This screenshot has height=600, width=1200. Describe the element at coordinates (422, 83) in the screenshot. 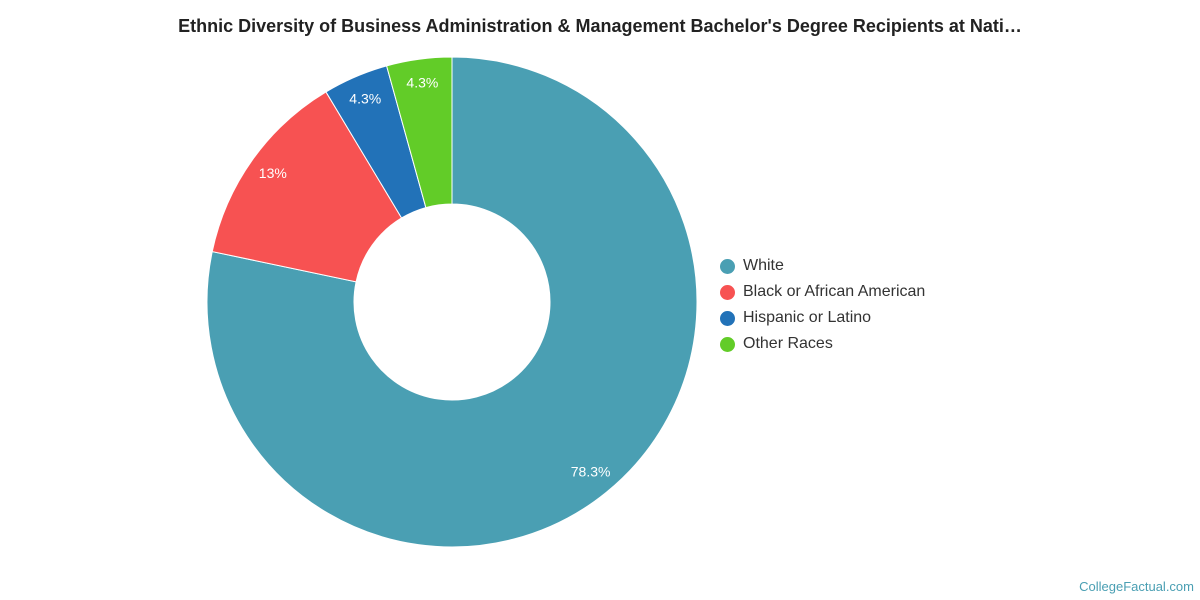

I see `slice-label-other-races: 4.3%` at that location.